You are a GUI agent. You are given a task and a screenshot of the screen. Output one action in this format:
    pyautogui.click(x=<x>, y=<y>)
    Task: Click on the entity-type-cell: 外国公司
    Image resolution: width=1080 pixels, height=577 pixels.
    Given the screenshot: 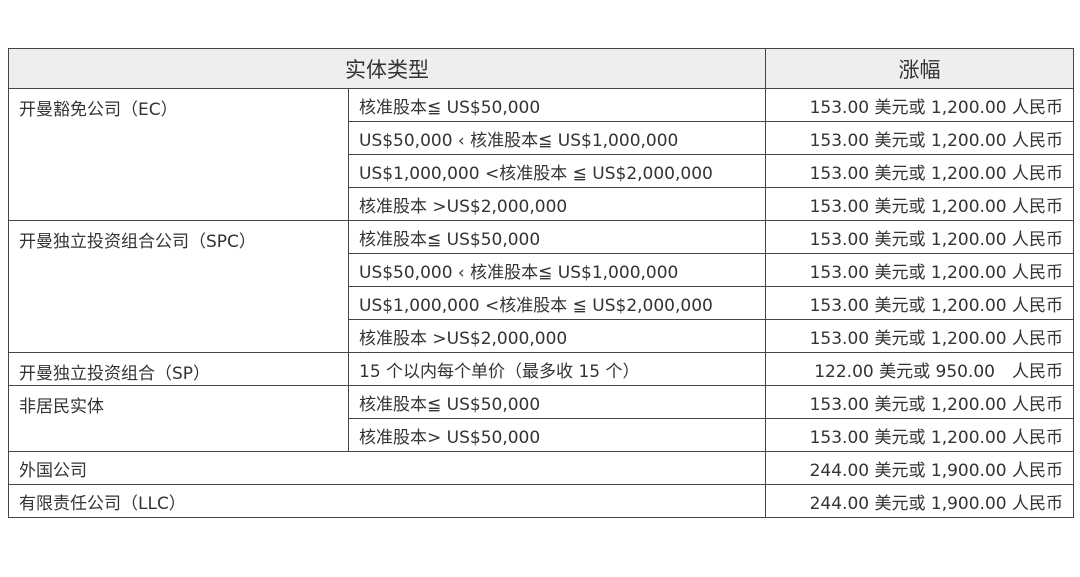 What is the action you would take?
    pyautogui.click(x=387, y=468)
    